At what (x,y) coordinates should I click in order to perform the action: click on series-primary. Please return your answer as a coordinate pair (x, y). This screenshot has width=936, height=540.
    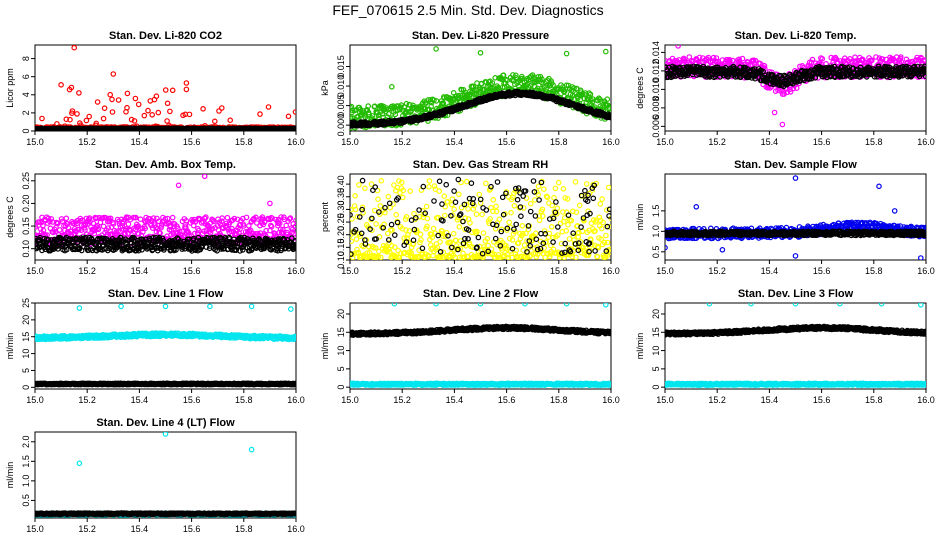
    Looking at the image, I should click on (165, 88).